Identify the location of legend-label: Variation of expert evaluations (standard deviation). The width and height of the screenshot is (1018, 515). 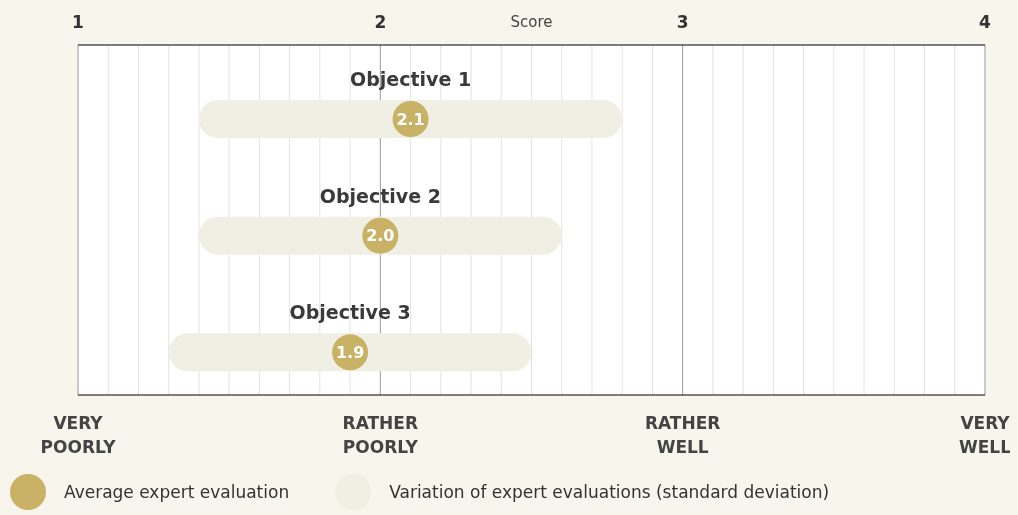
(609, 492).